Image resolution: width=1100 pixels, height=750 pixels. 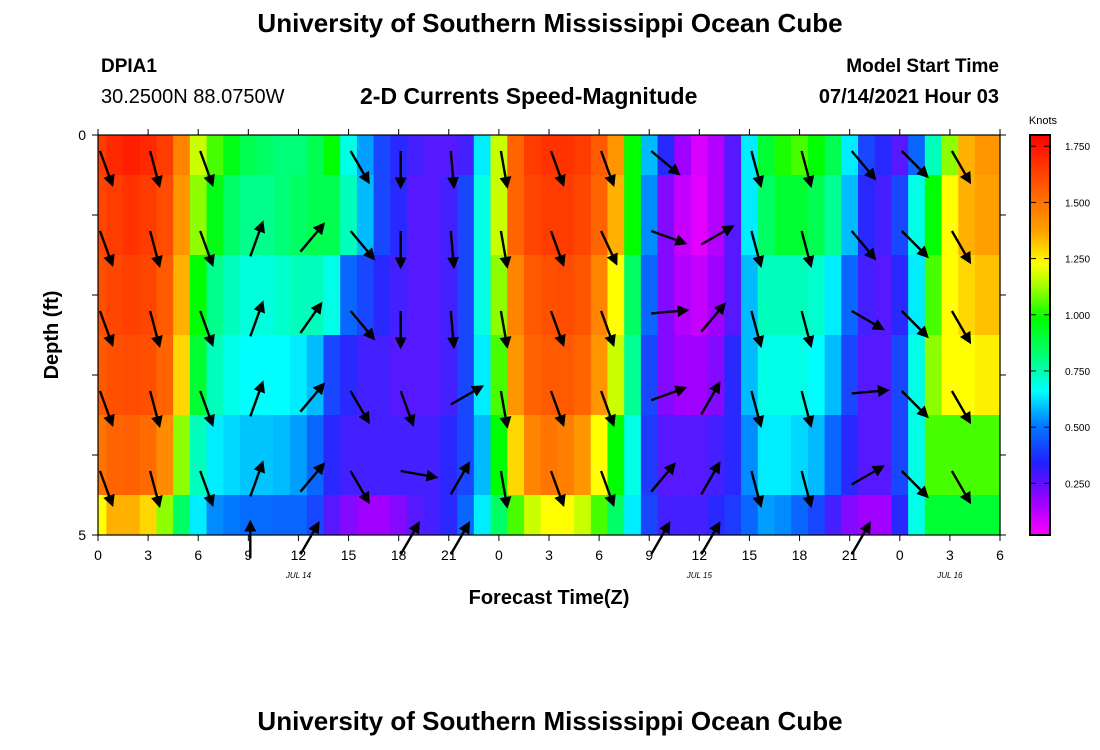 I want to click on x-tick-label: 6, so click(x=1000, y=555).